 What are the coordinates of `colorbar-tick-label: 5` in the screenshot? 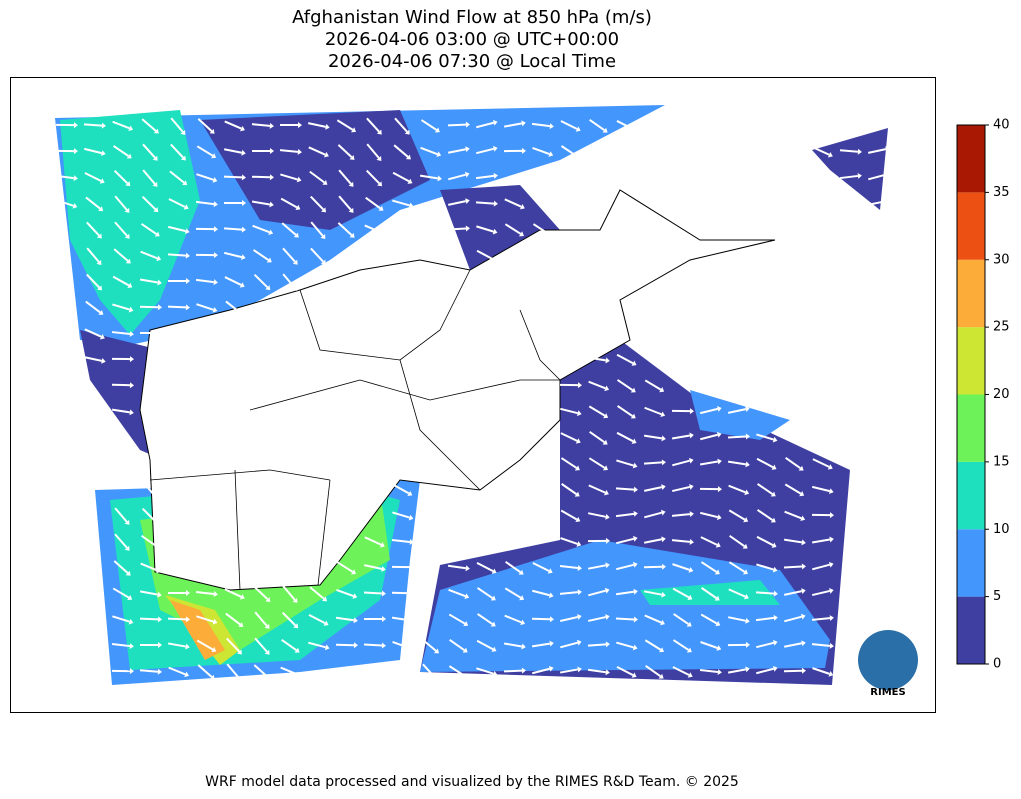 It's located at (997, 596).